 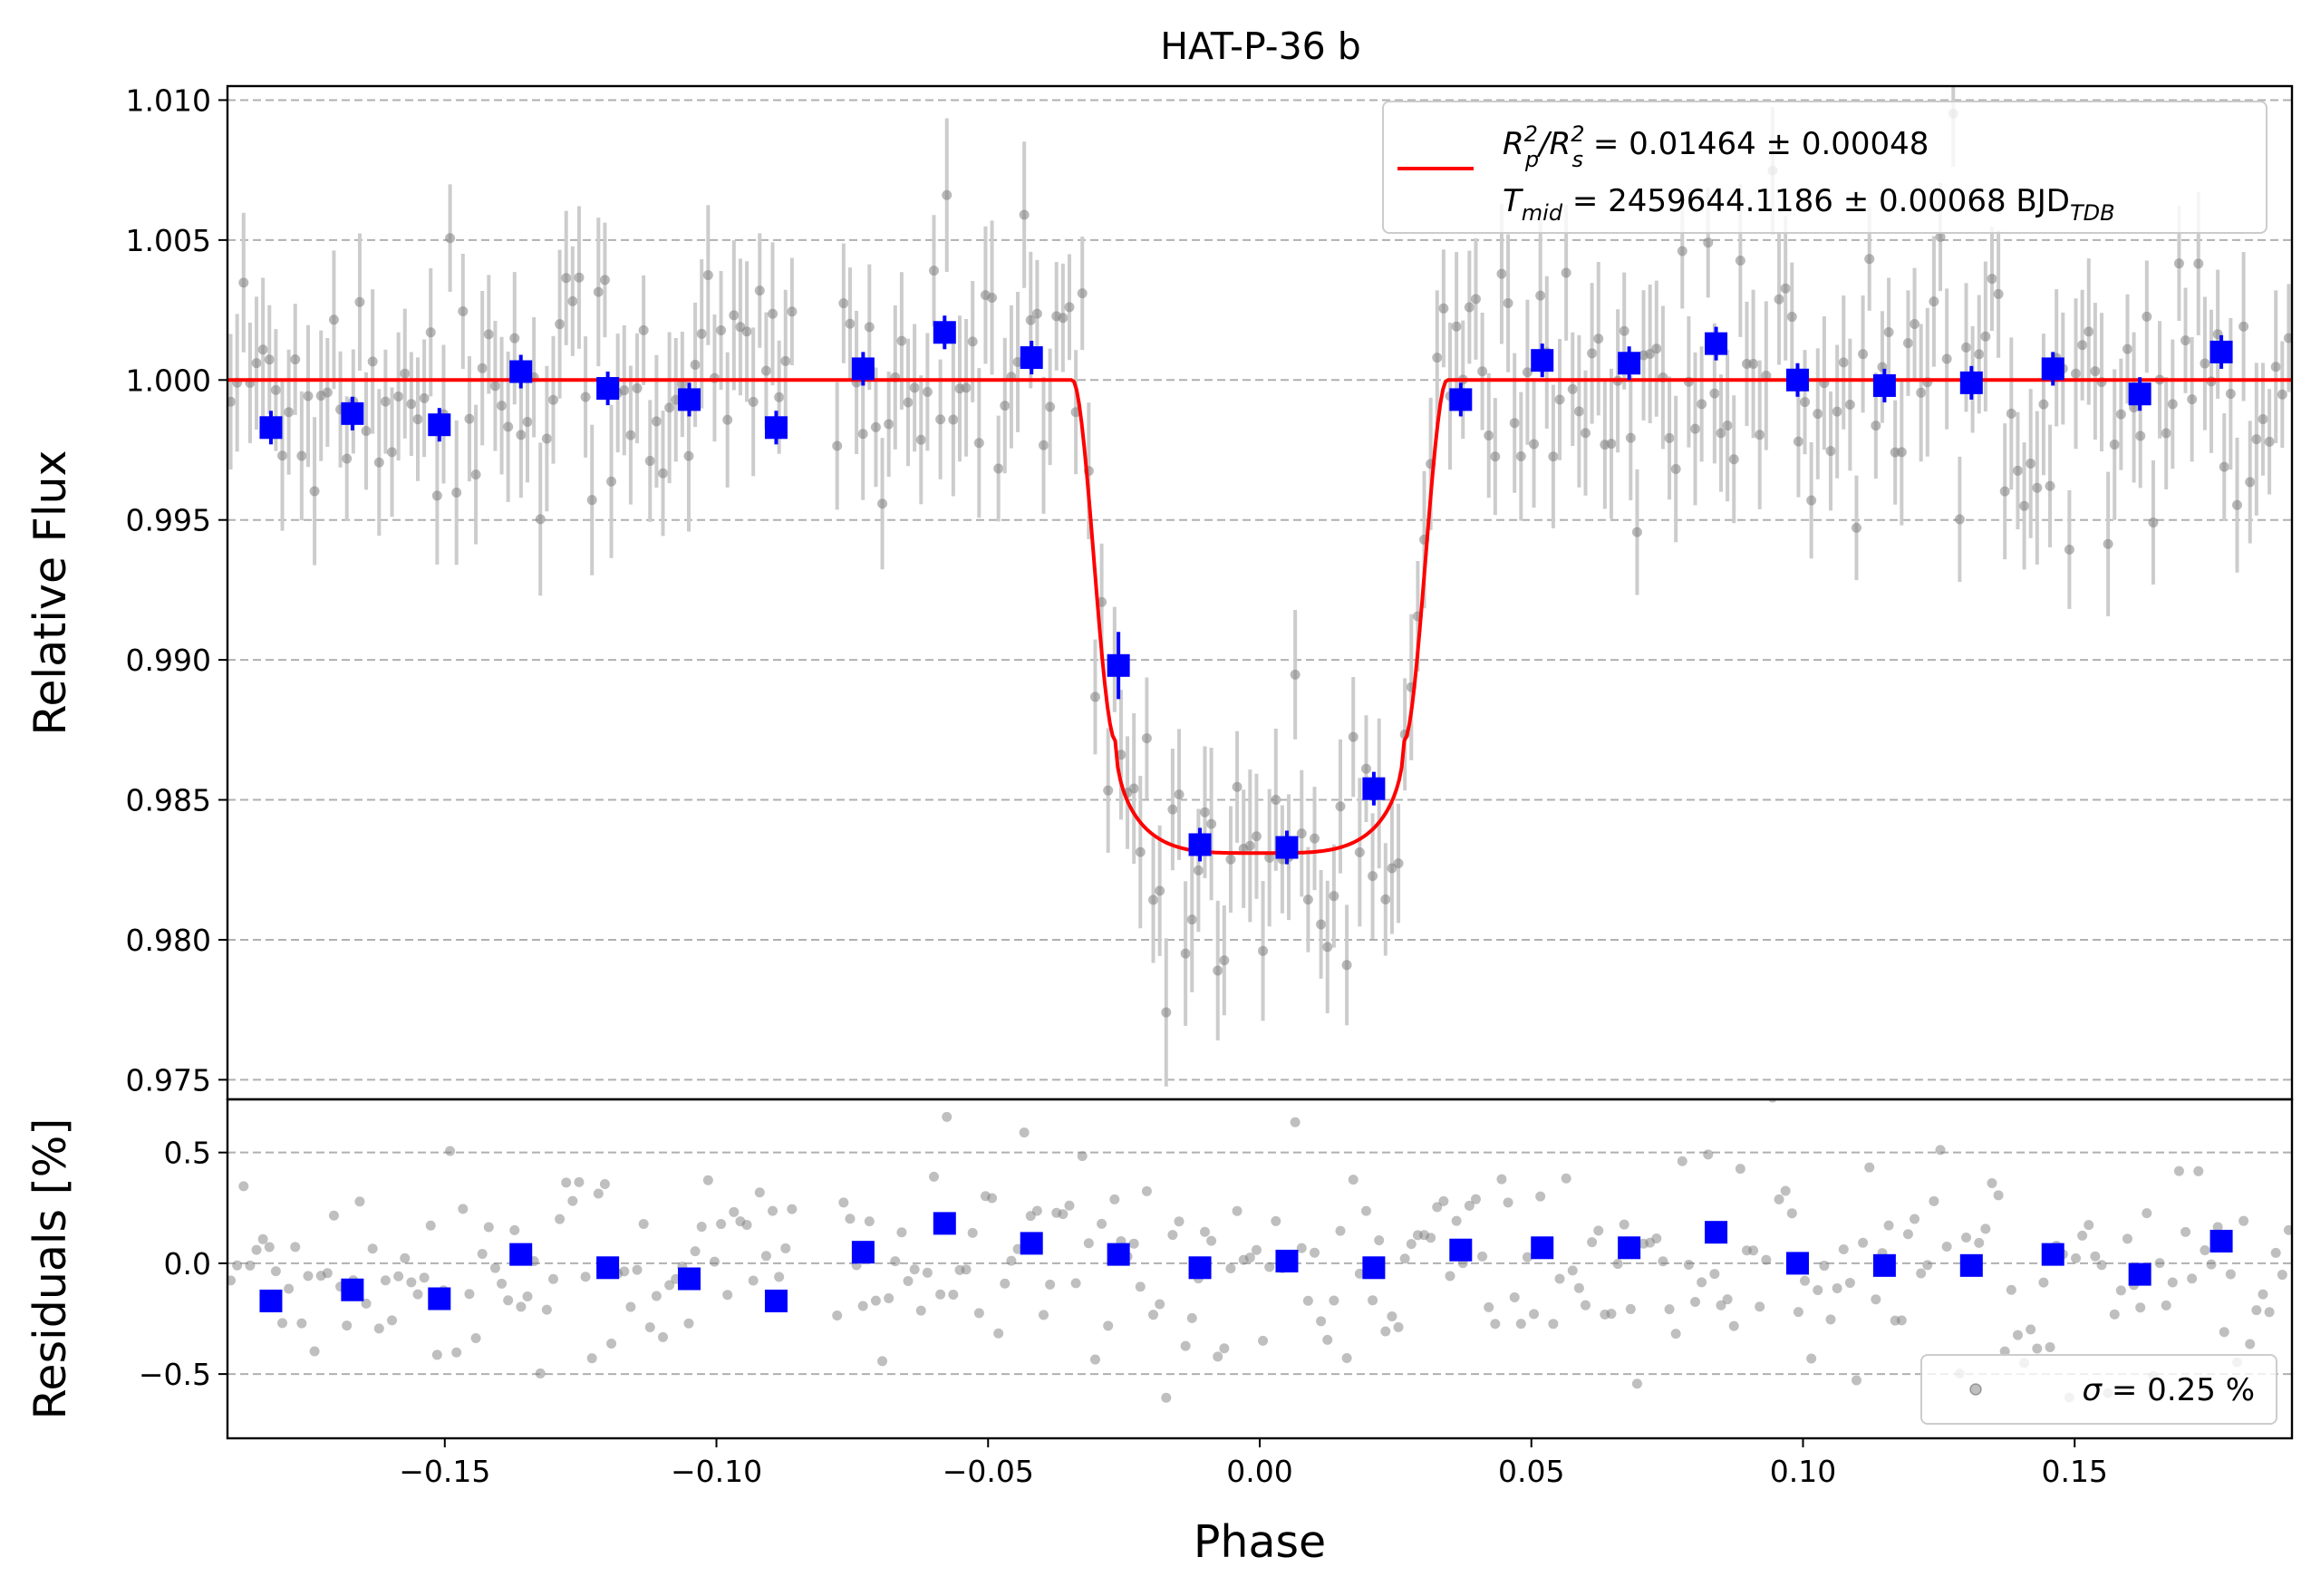 I want to click on legend-residual-marker, so click(x=1976, y=1389).